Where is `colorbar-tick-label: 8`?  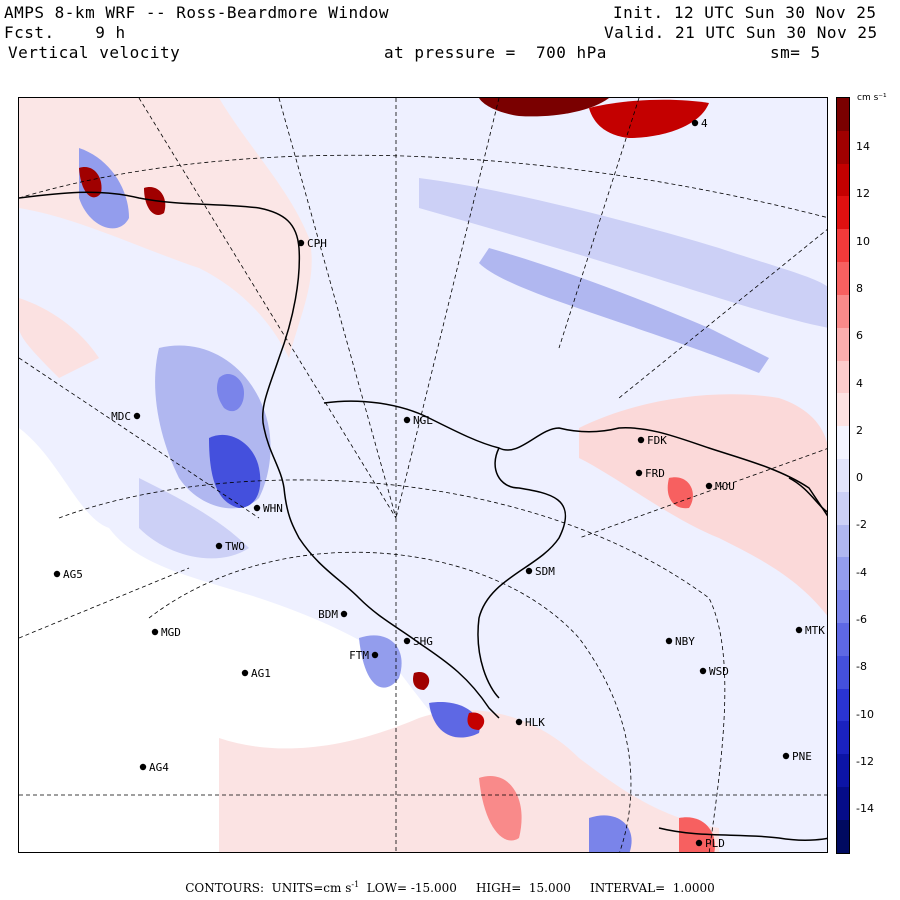 colorbar-tick-label: 8 is located at coordinates (859, 288).